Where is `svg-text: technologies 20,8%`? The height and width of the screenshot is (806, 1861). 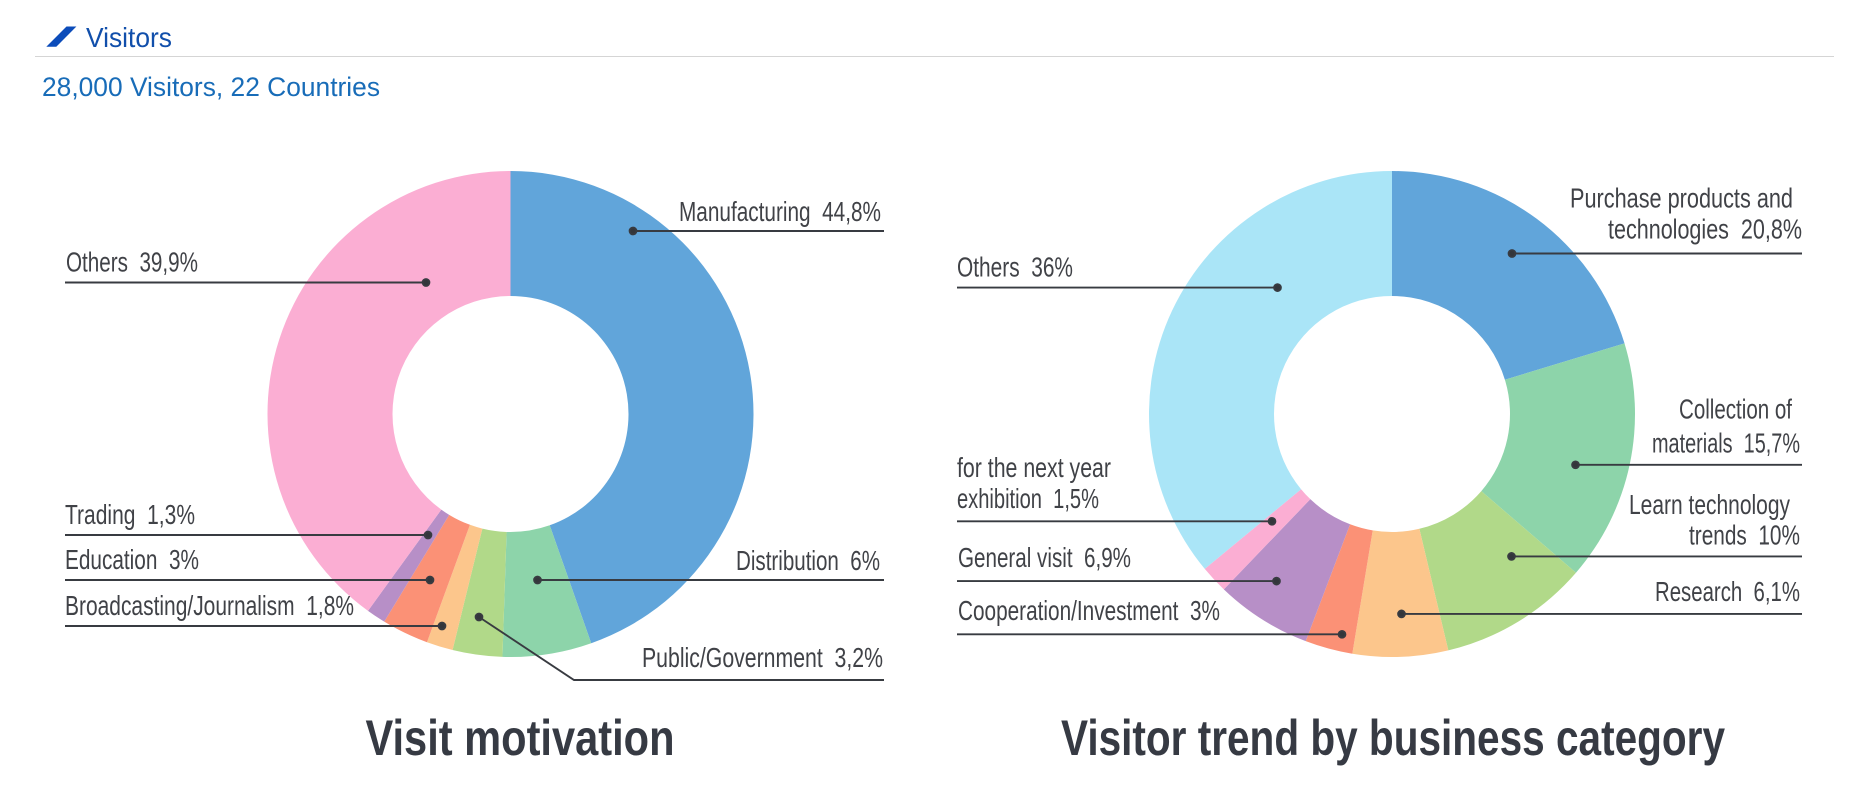 svg-text: technologies 20,8% is located at coordinates (1705, 229).